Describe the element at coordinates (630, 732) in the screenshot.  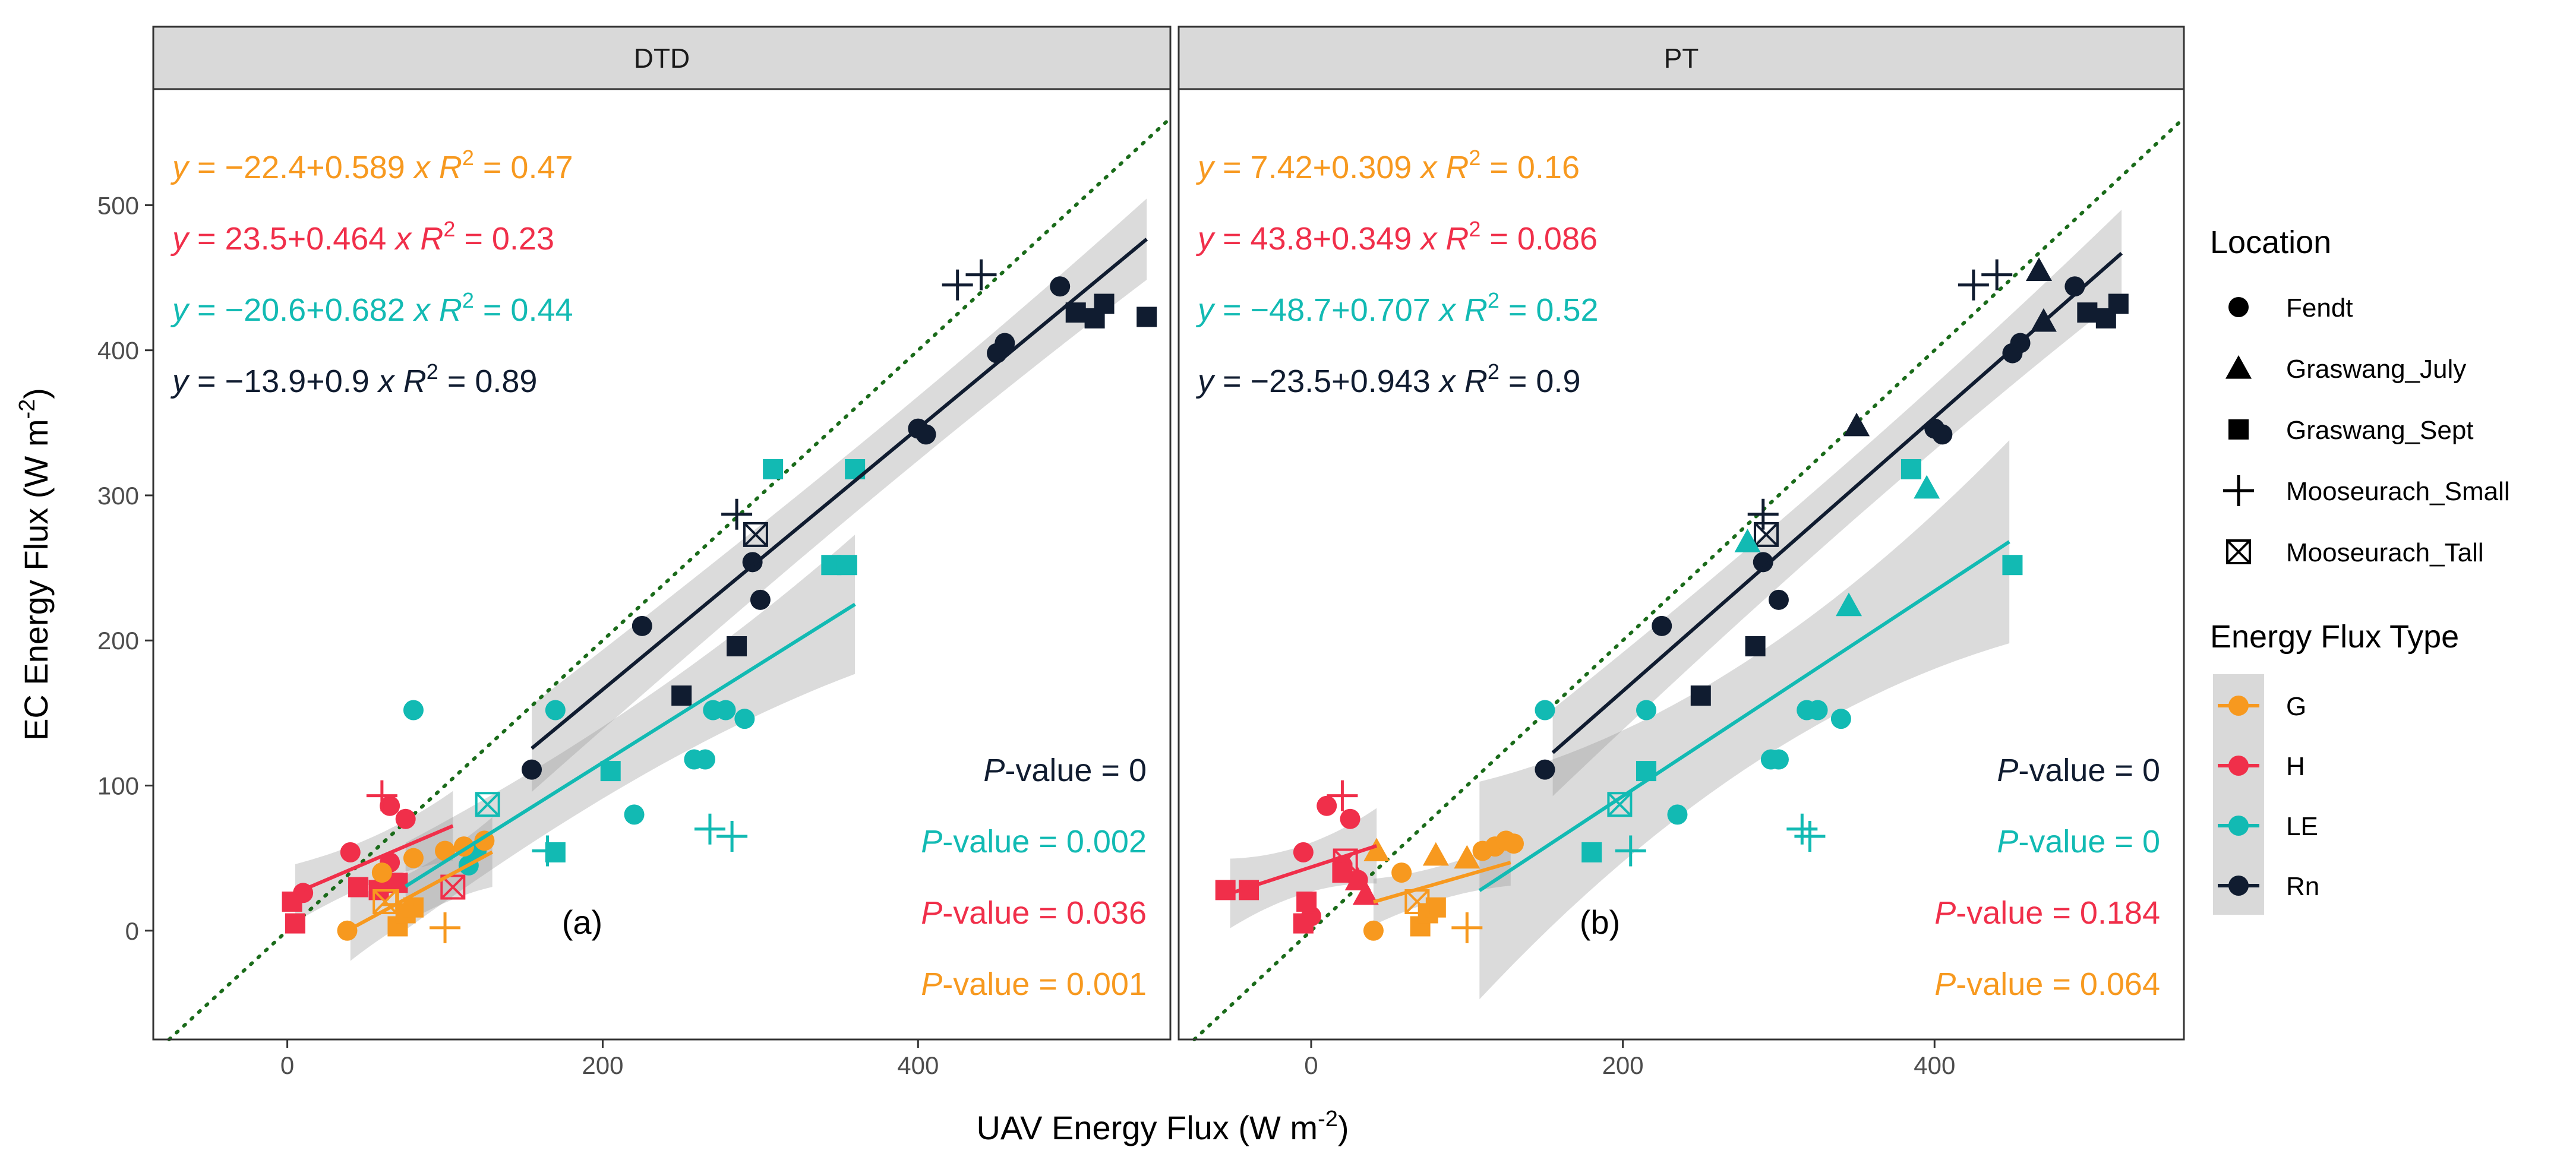
I see `confidence-band-le` at that location.